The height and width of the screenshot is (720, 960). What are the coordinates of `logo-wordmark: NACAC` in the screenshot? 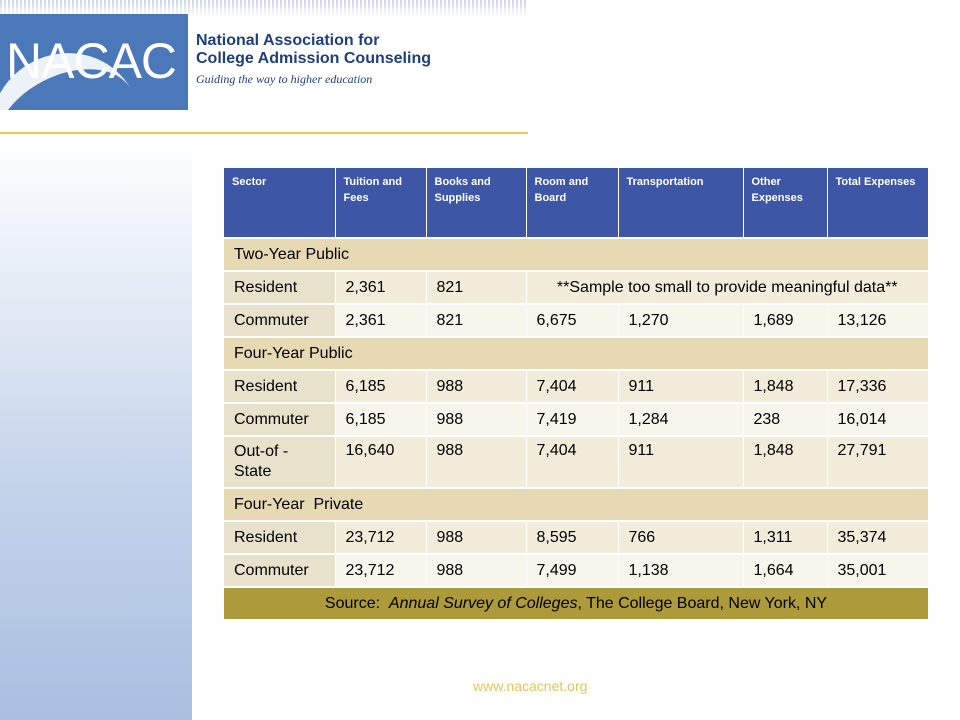 It's located at (91, 61).